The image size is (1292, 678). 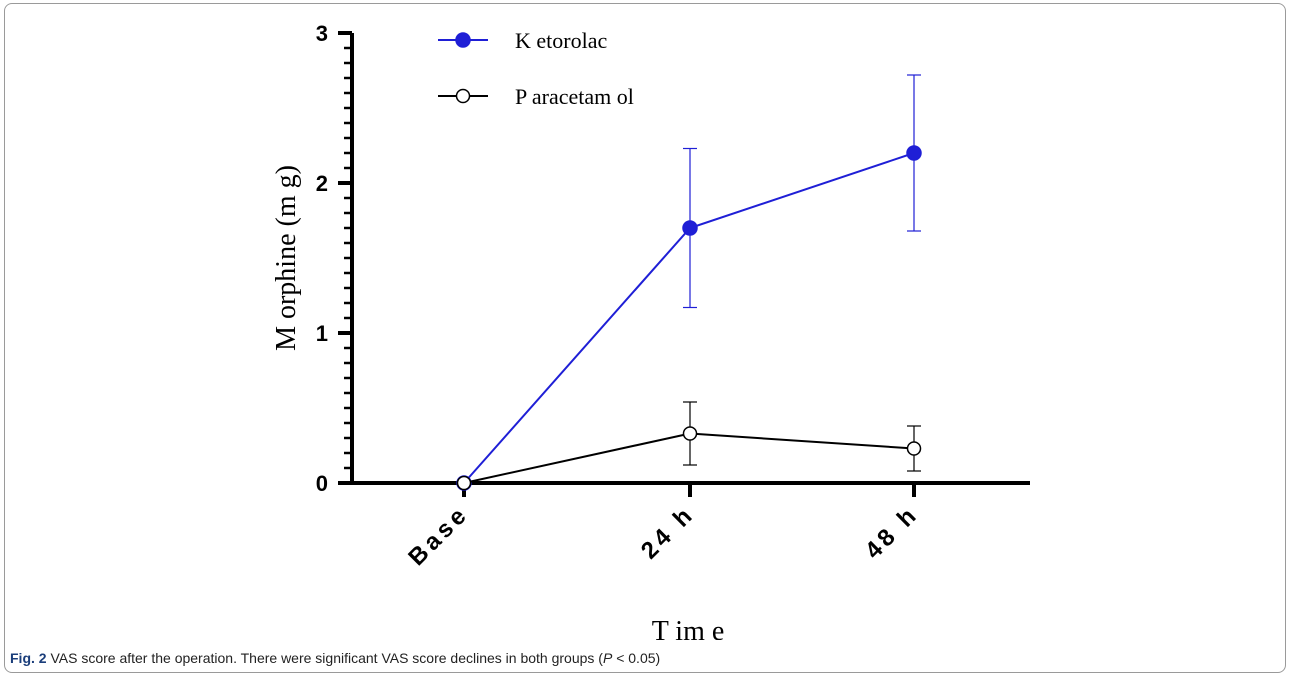 What do you see at coordinates (438, 535) in the screenshot?
I see `x-tick-label: Base` at bounding box center [438, 535].